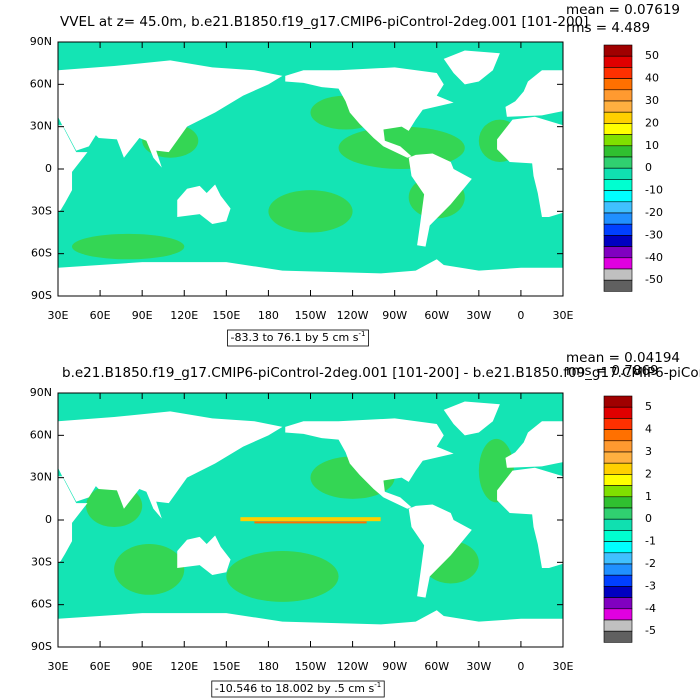 This screenshot has width=700, height=700. I want to click on mean-label: mean = 0.04194, so click(623, 358).